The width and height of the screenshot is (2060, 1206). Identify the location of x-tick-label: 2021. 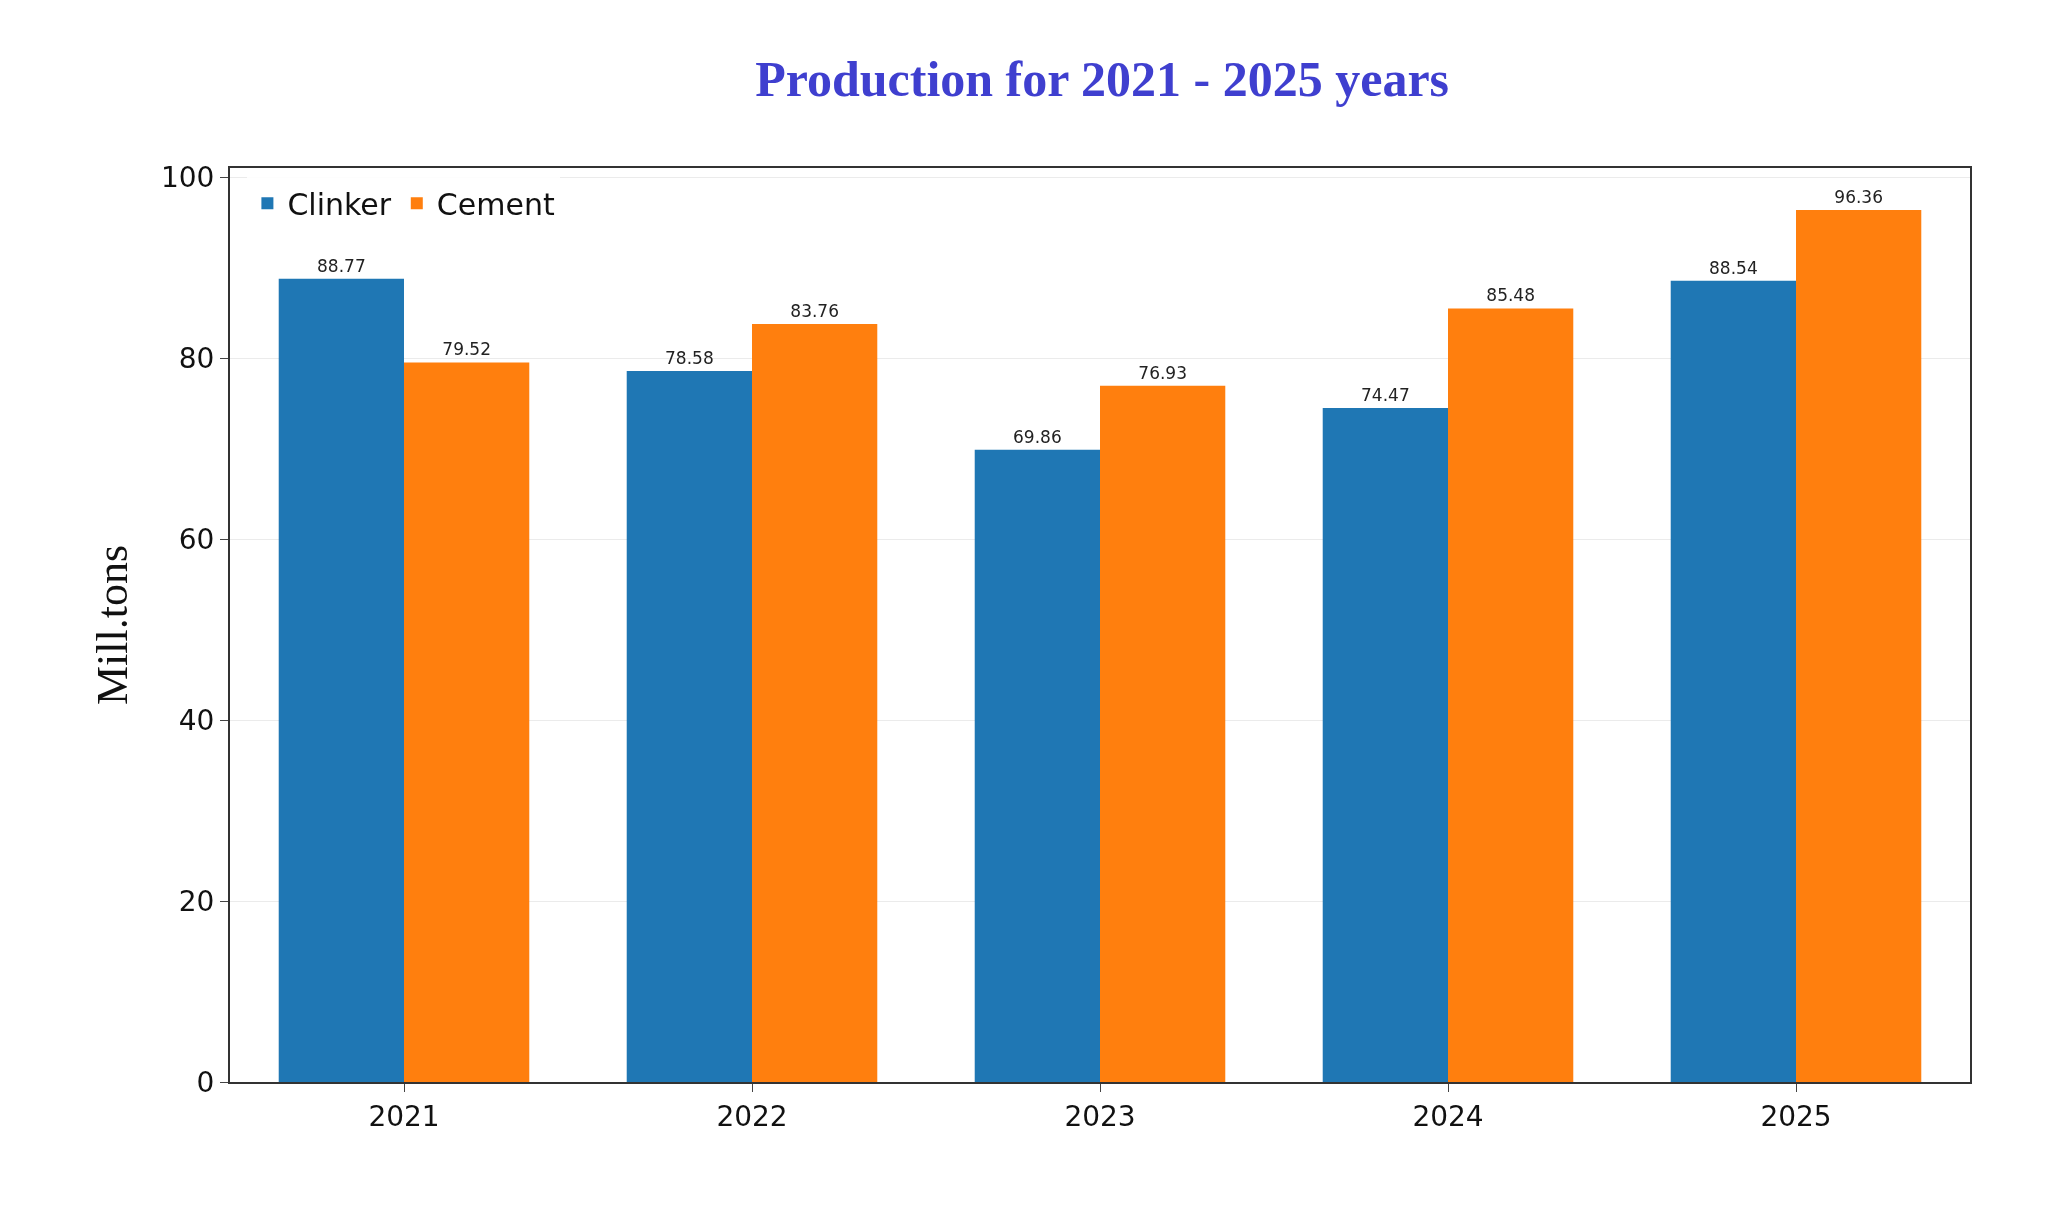
(404, 1116).